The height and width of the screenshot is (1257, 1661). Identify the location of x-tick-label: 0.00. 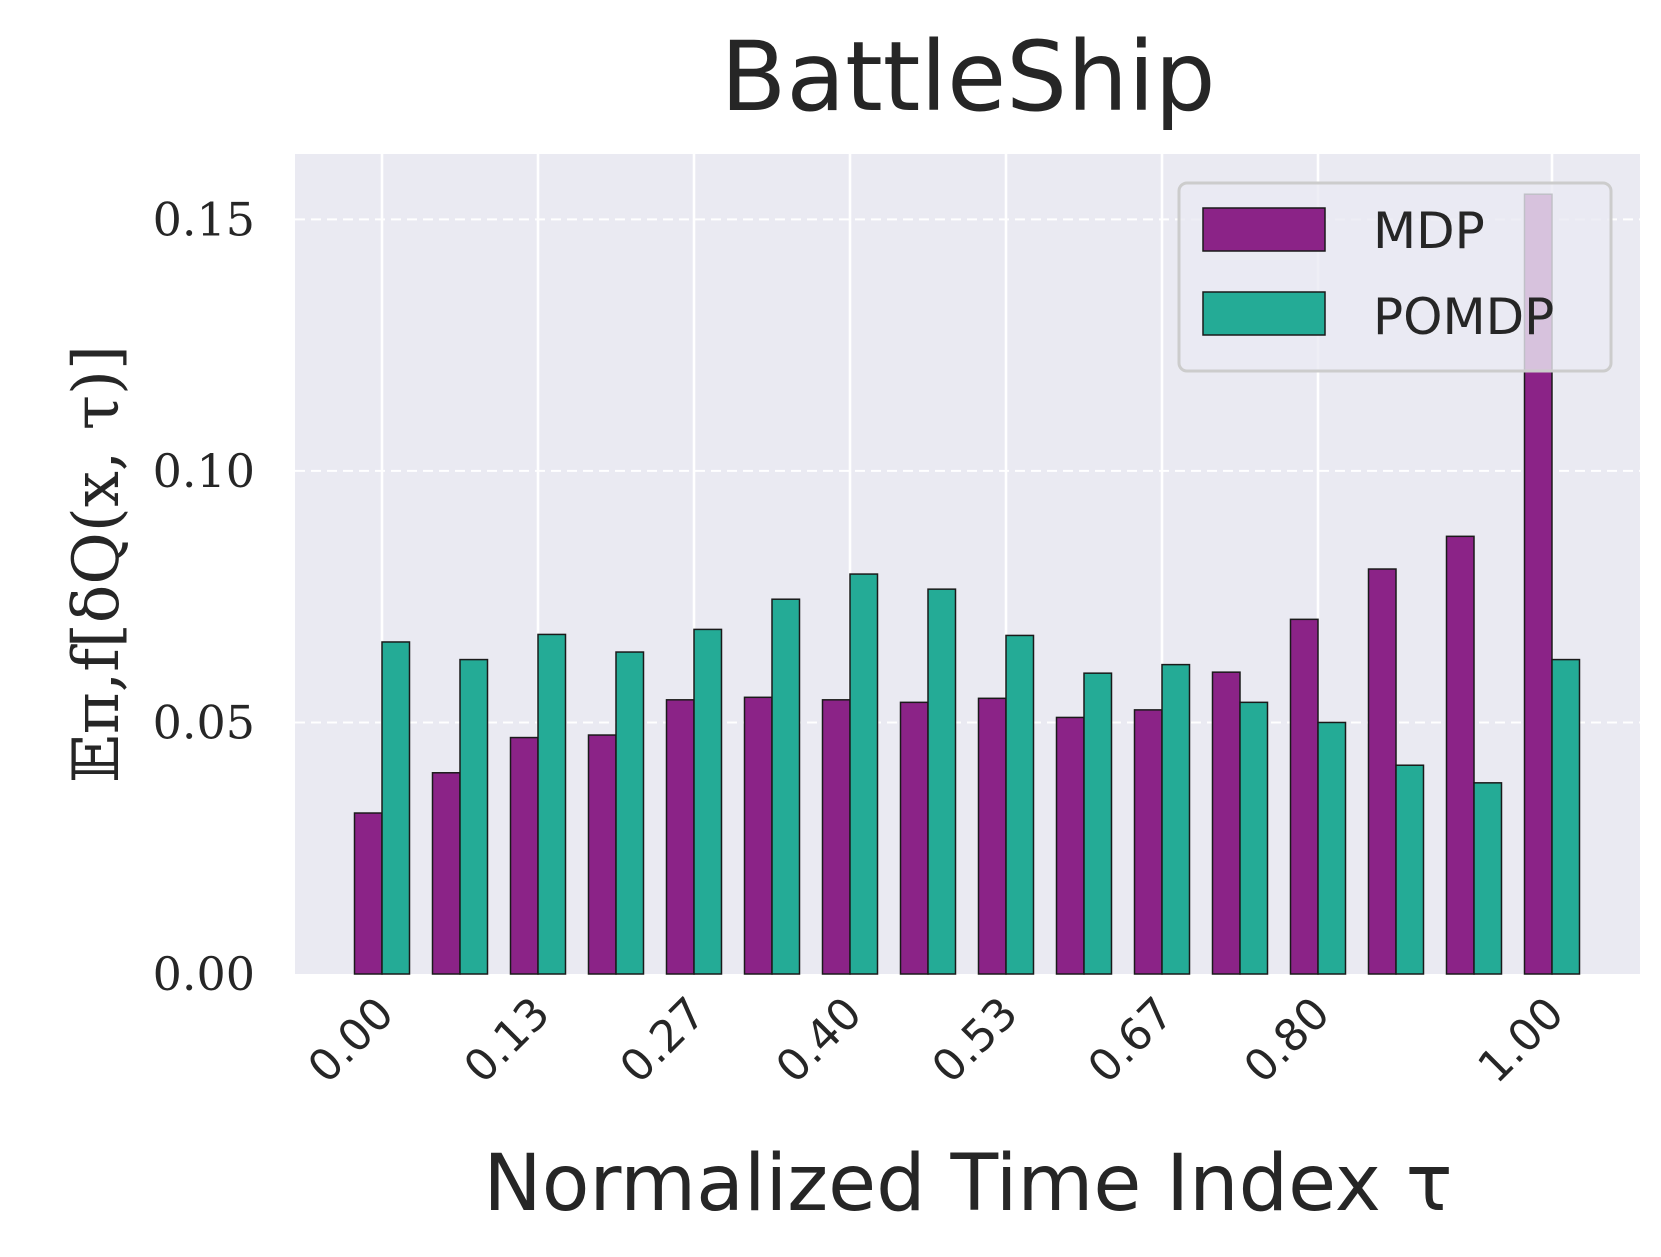
(350, 1040).